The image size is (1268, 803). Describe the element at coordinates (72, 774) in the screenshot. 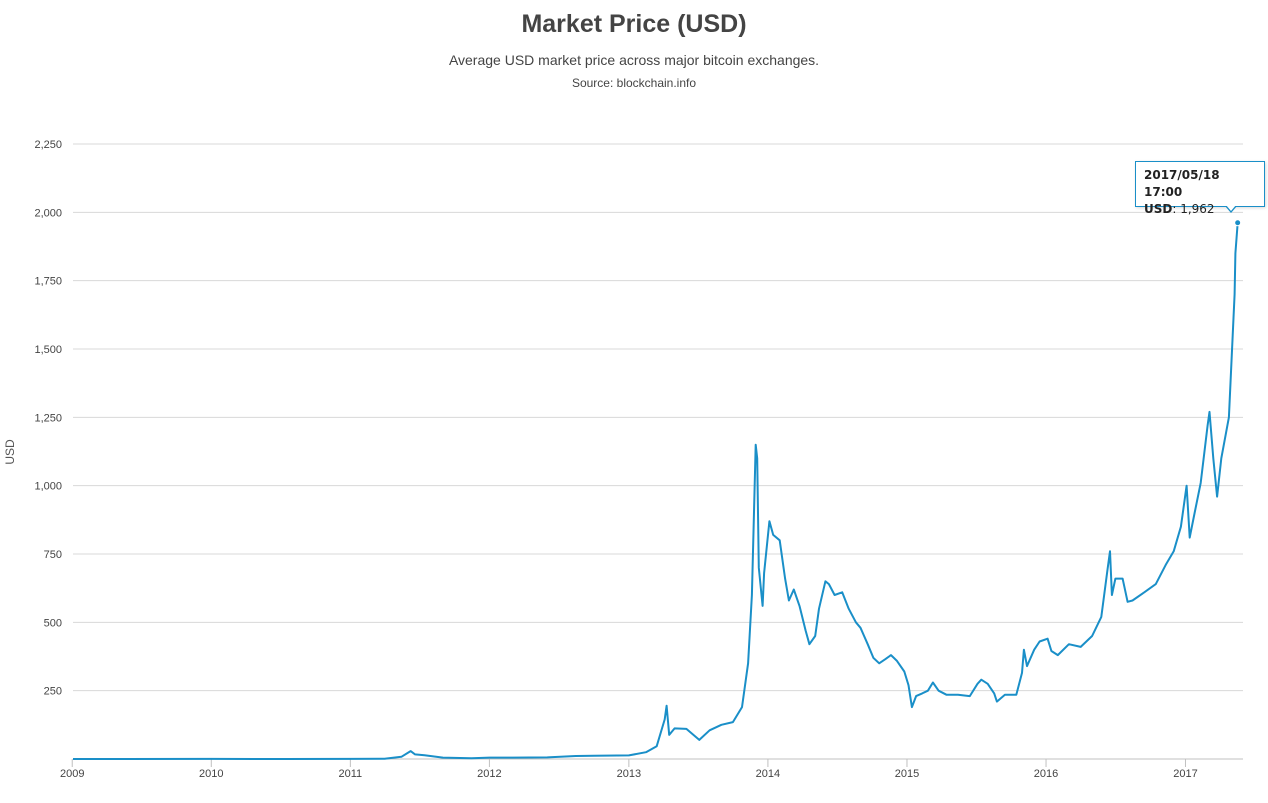

I see `x-tick-label: 2009` at that location.